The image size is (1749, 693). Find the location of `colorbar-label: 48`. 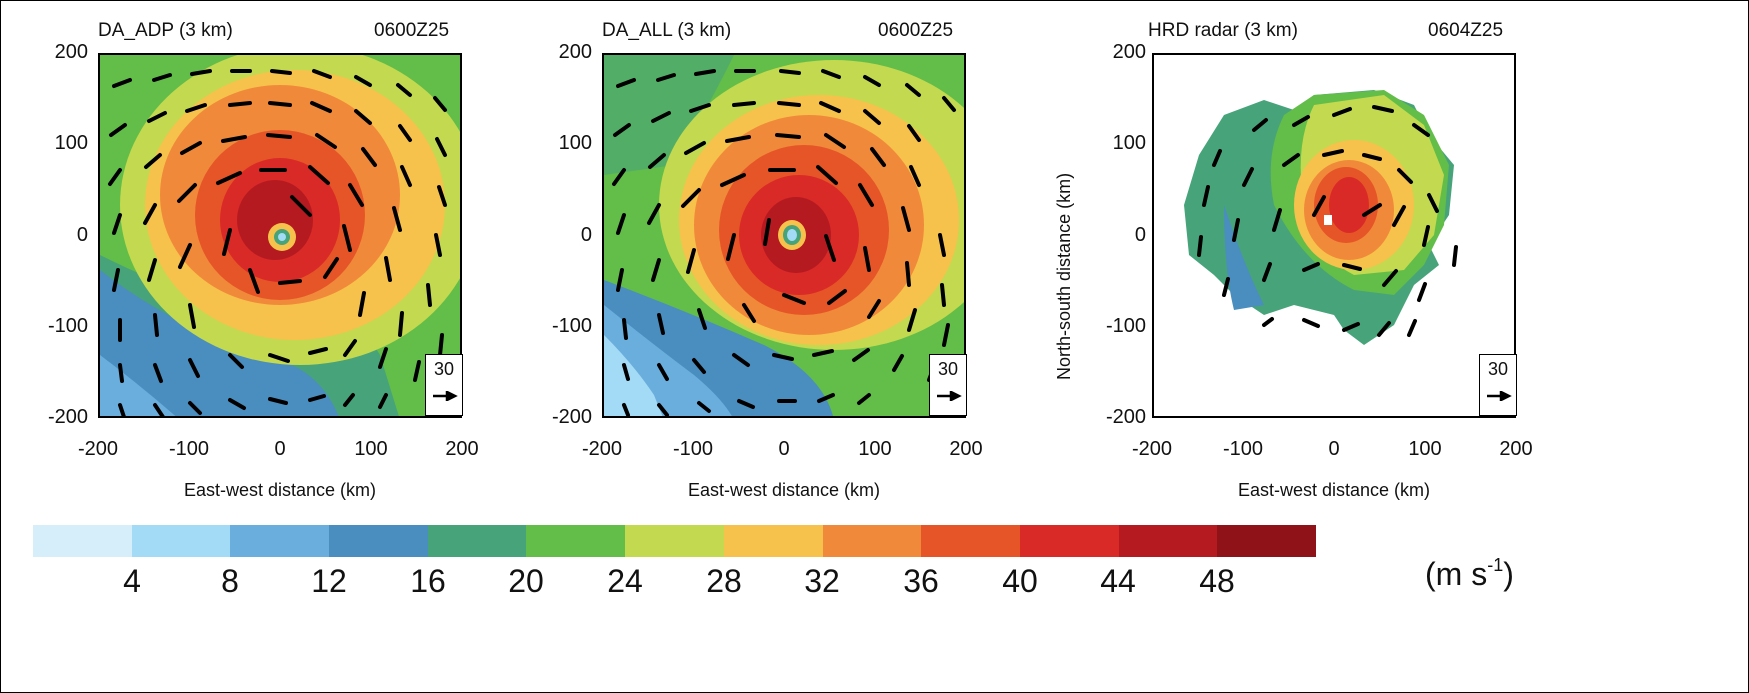

colorbar-label: 48 is located at coordinates (1217, 581).